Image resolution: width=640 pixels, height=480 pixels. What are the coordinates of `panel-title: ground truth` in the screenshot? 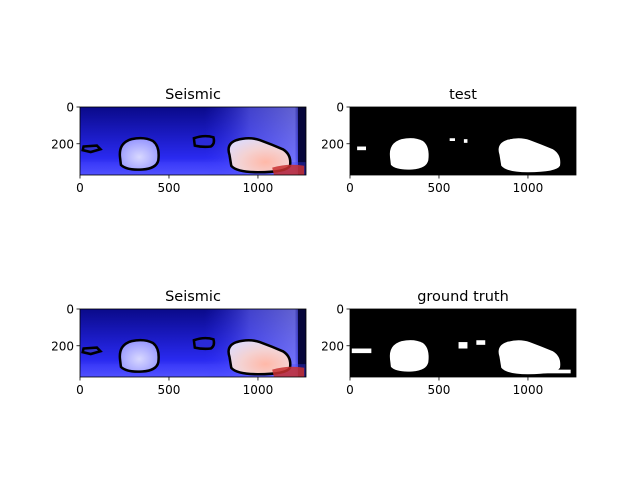 It's located at (463, 297).